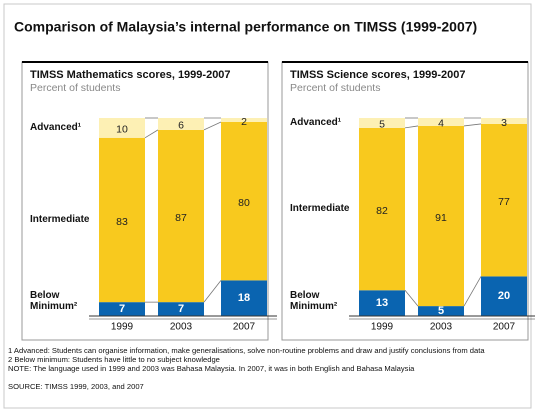  I want to click on value-label: 83, so click(122, 222).